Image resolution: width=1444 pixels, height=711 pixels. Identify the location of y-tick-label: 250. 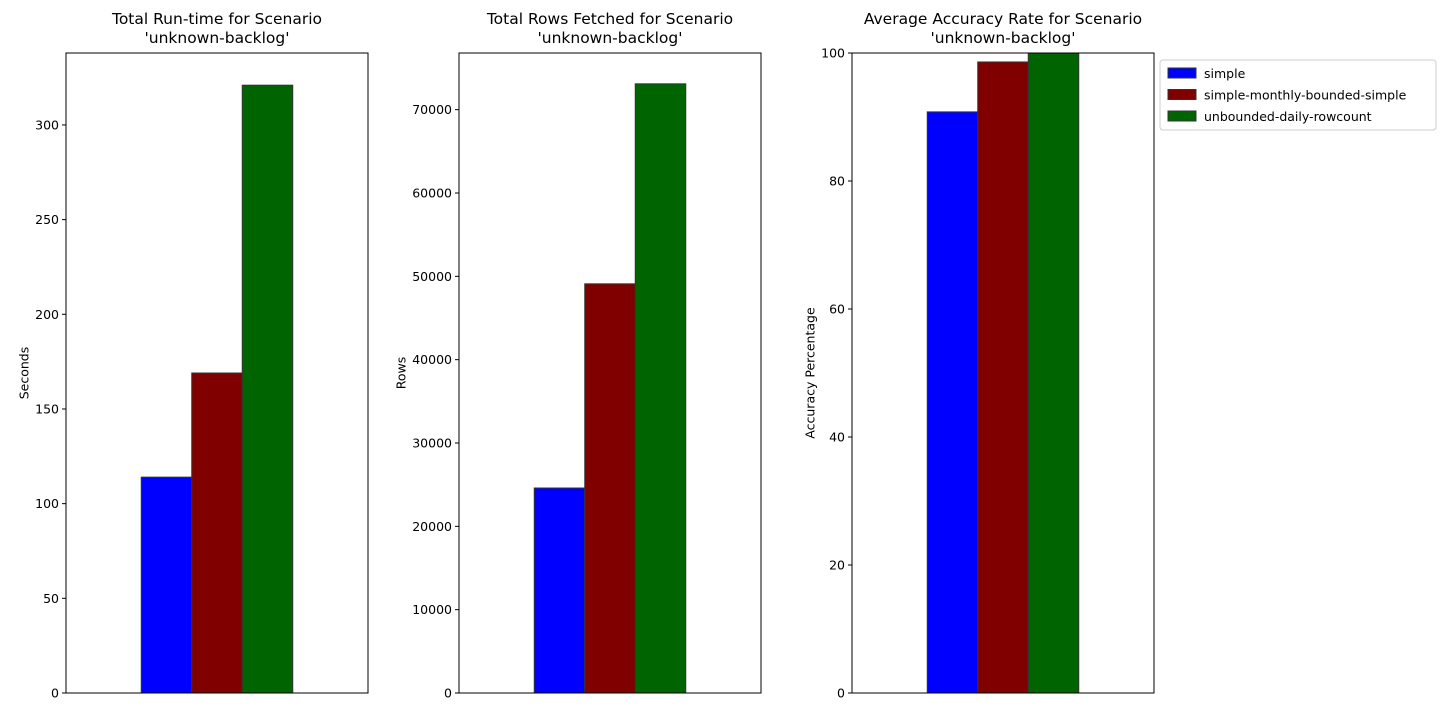
(47, 219).